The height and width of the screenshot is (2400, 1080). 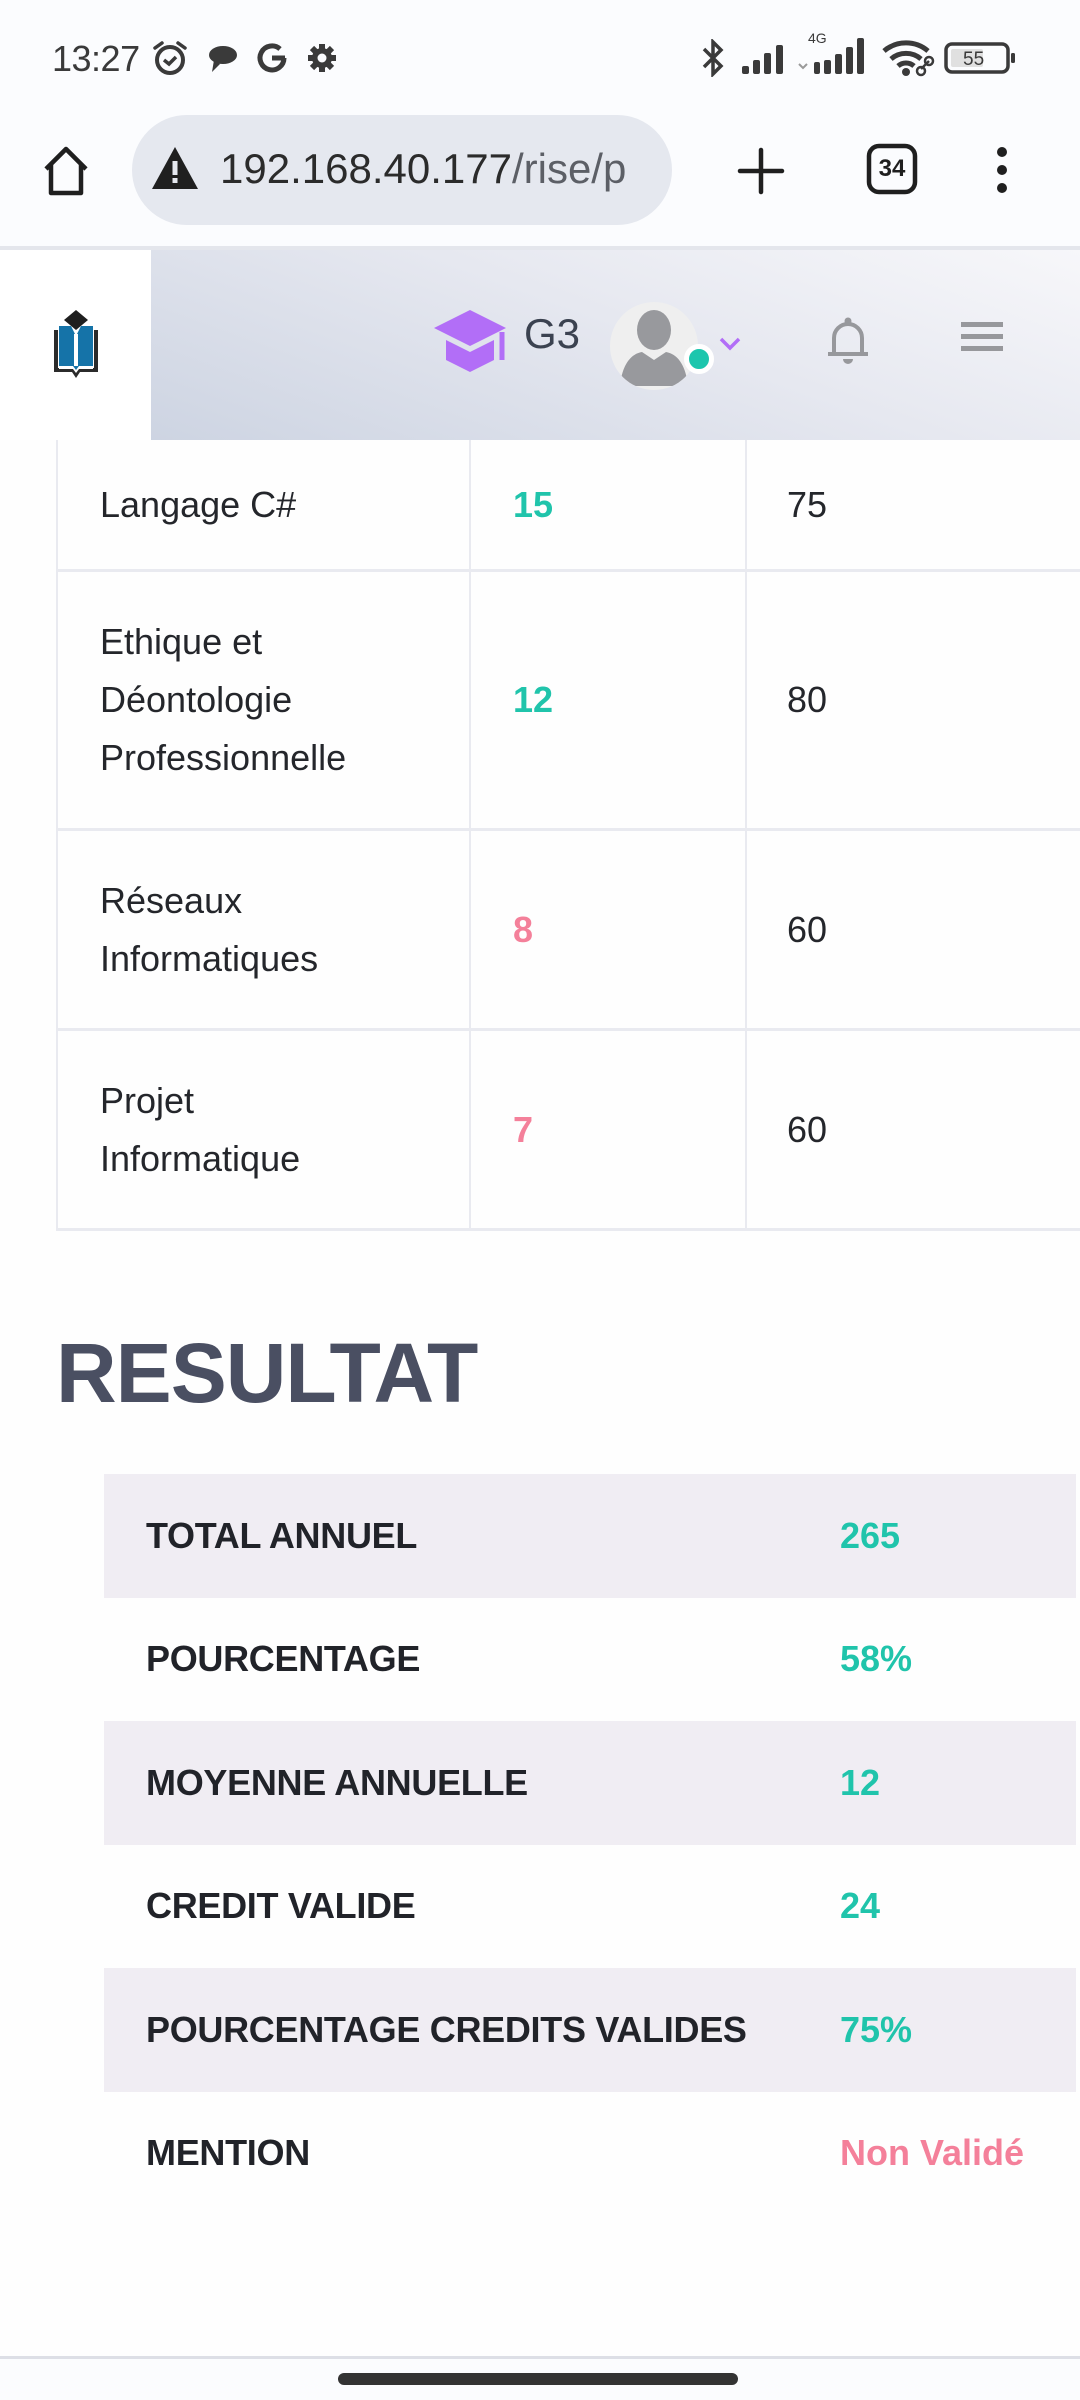 What do you see at coordinates (590, 2154) in the screenshot?
I see `result-row-mention: MENTION Non Validé` at bounding box center [590, 2154].